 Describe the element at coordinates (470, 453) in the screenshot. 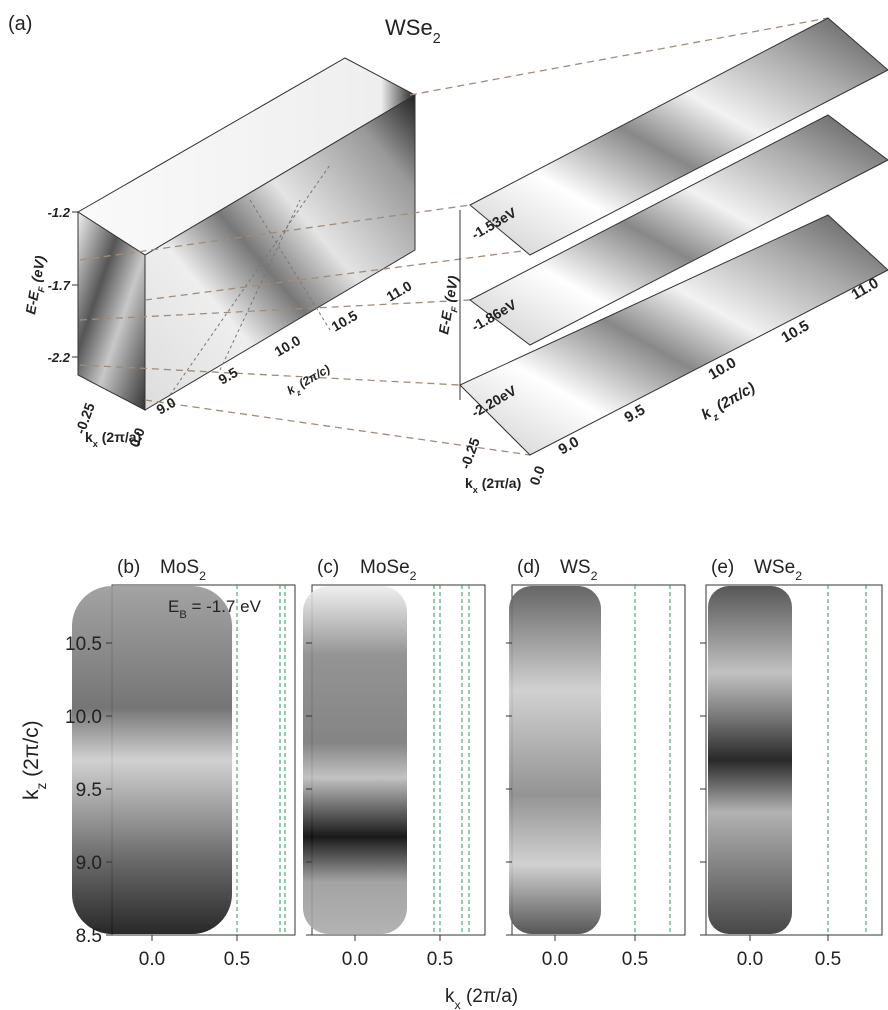

I see `label: -0.25` at that location.